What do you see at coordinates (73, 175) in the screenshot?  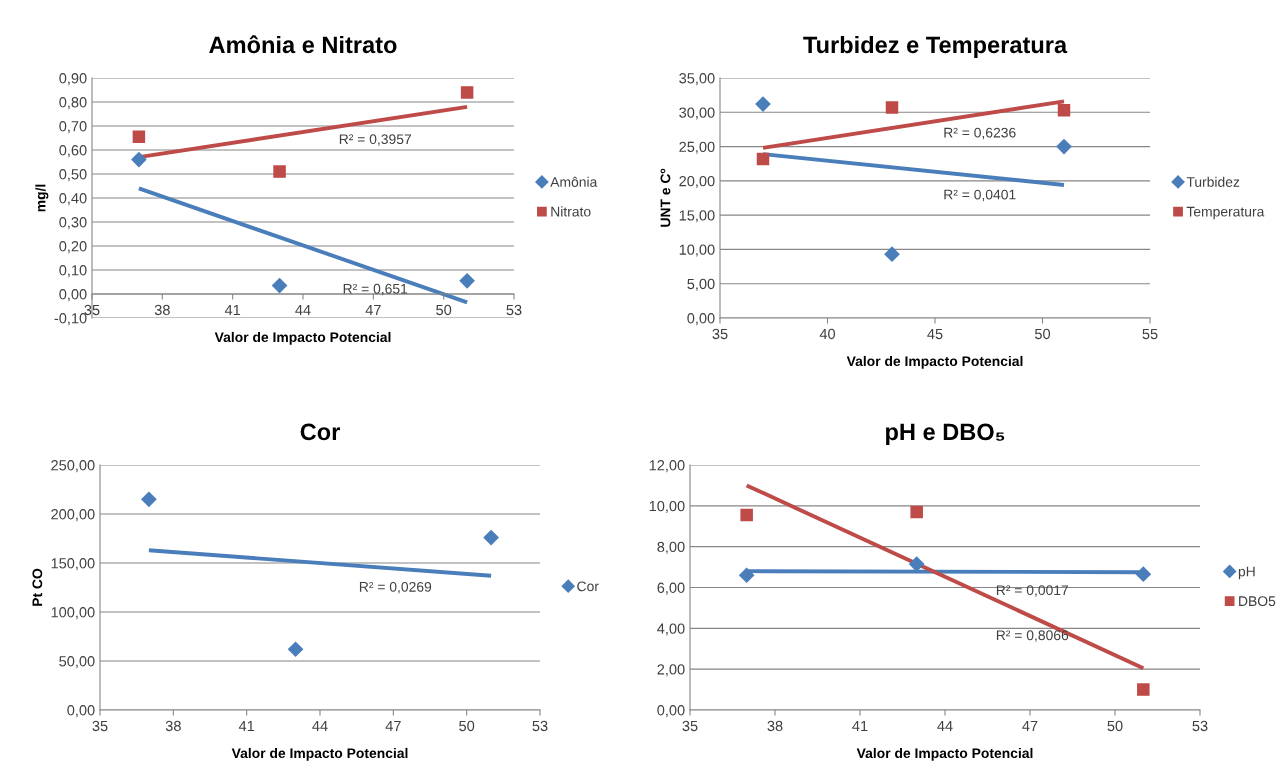 I see `y-tick-label: 0,50` at bounding box center [73, 175].